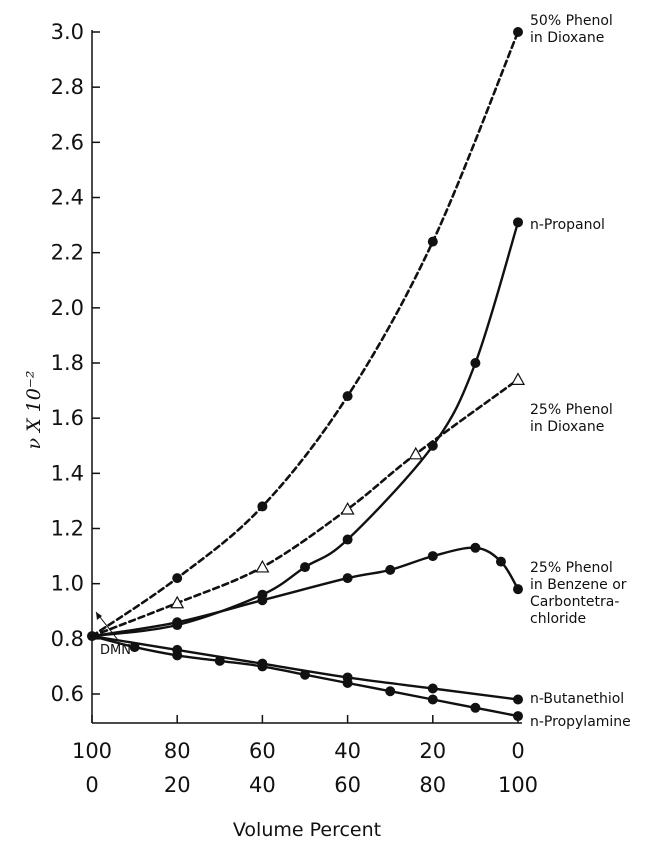 This screenshot has width=645, height=852. I want to click on dmn-label: DMN, so click(115, 650).